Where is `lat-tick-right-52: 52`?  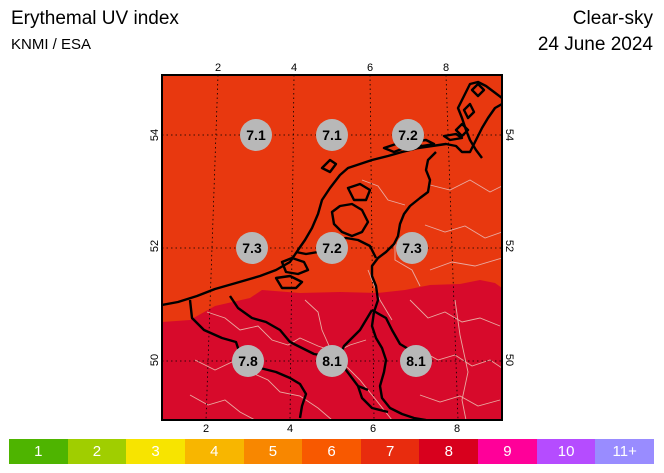 lat-tick-right-52: 52 is located at coordinates (509, 246).